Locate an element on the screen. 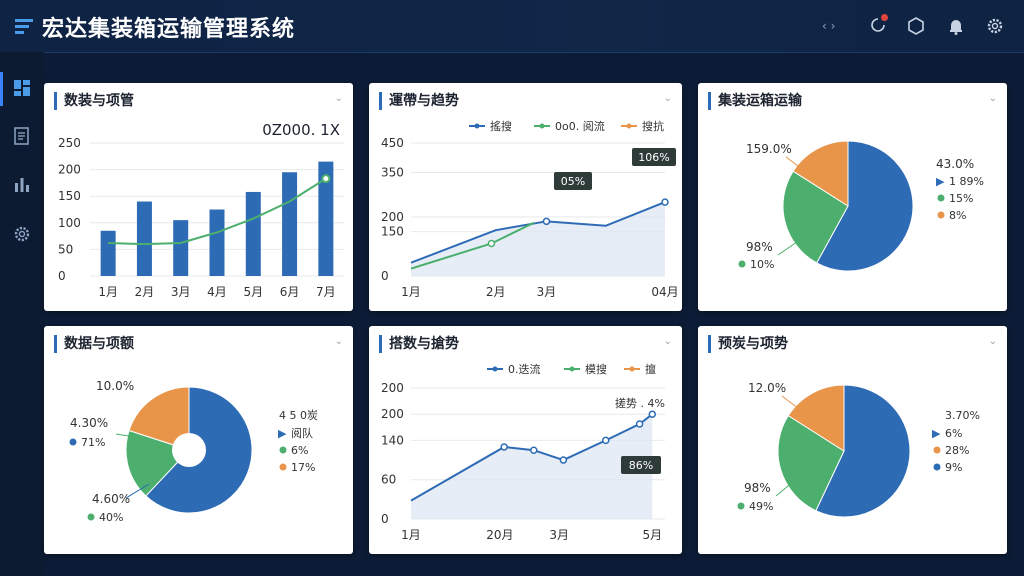 The height and width of the screenshot is (576, 1024). area-line-chart: 200 200 140 60 0 1月 20月 3月 5月 0.迭流 模搜 擅搓势 . 4% 86% is located at coordinates (523, 452).